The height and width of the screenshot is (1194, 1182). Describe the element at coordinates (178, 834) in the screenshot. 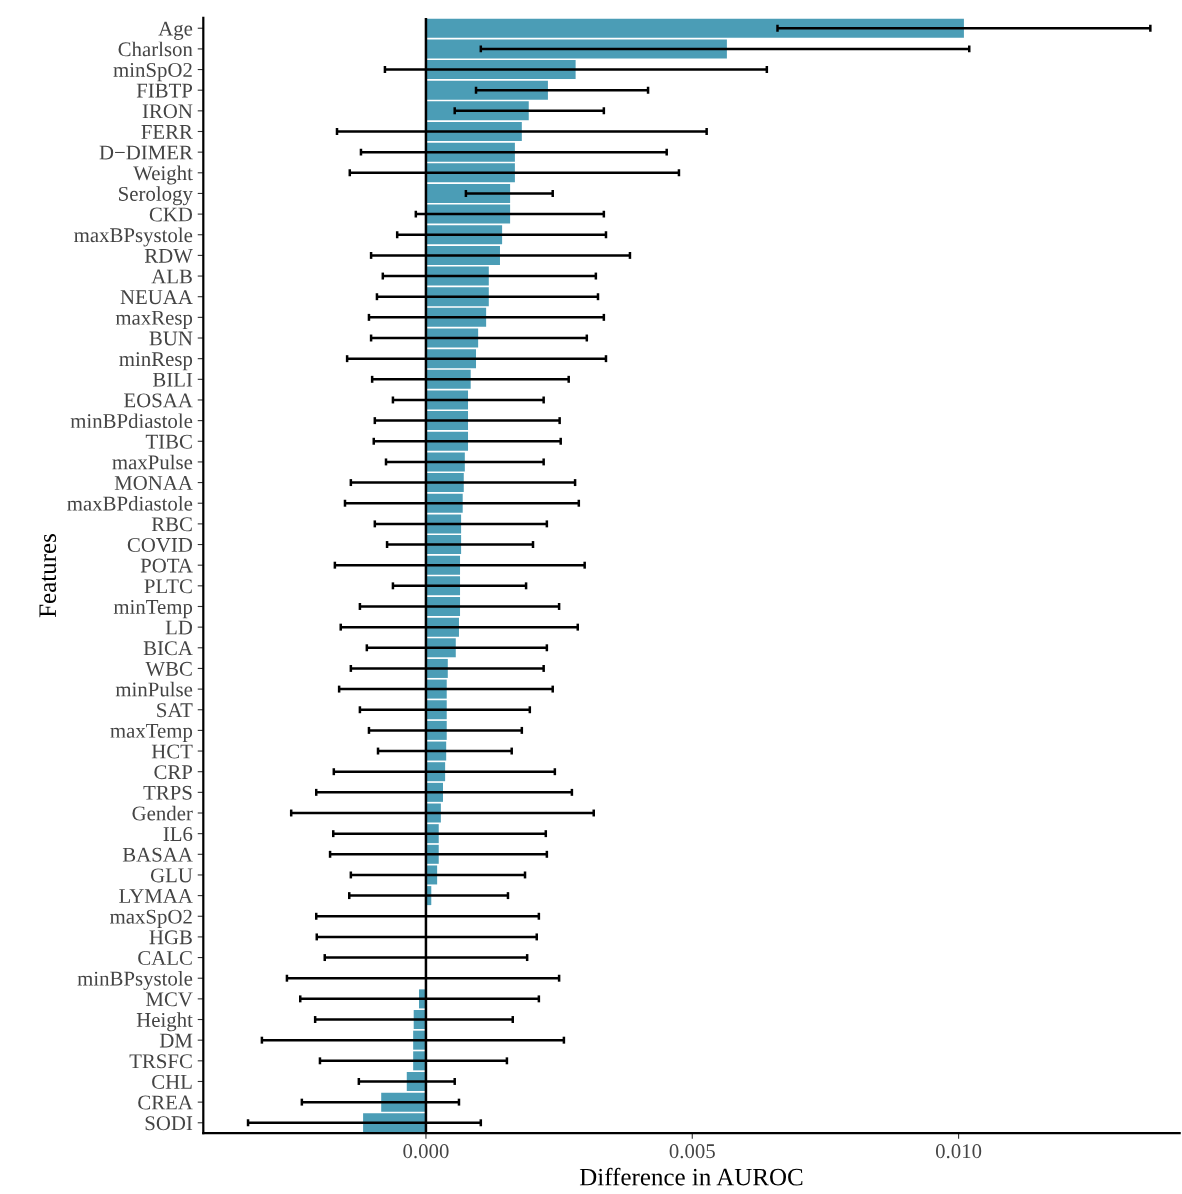

I see `y-tick-label: IL6` at that location.